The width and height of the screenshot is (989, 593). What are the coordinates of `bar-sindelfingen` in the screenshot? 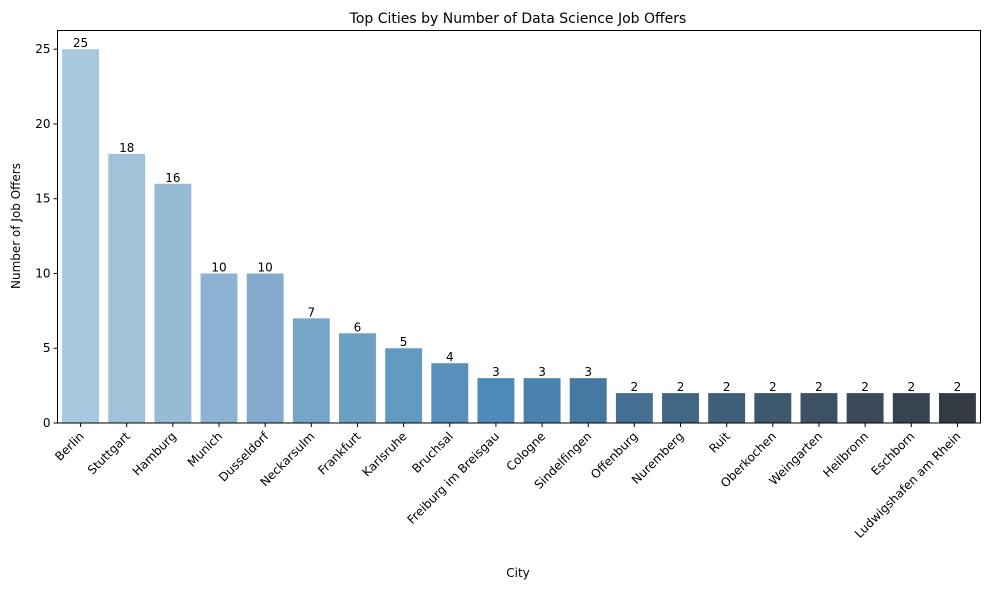 It's located at (588, 400).